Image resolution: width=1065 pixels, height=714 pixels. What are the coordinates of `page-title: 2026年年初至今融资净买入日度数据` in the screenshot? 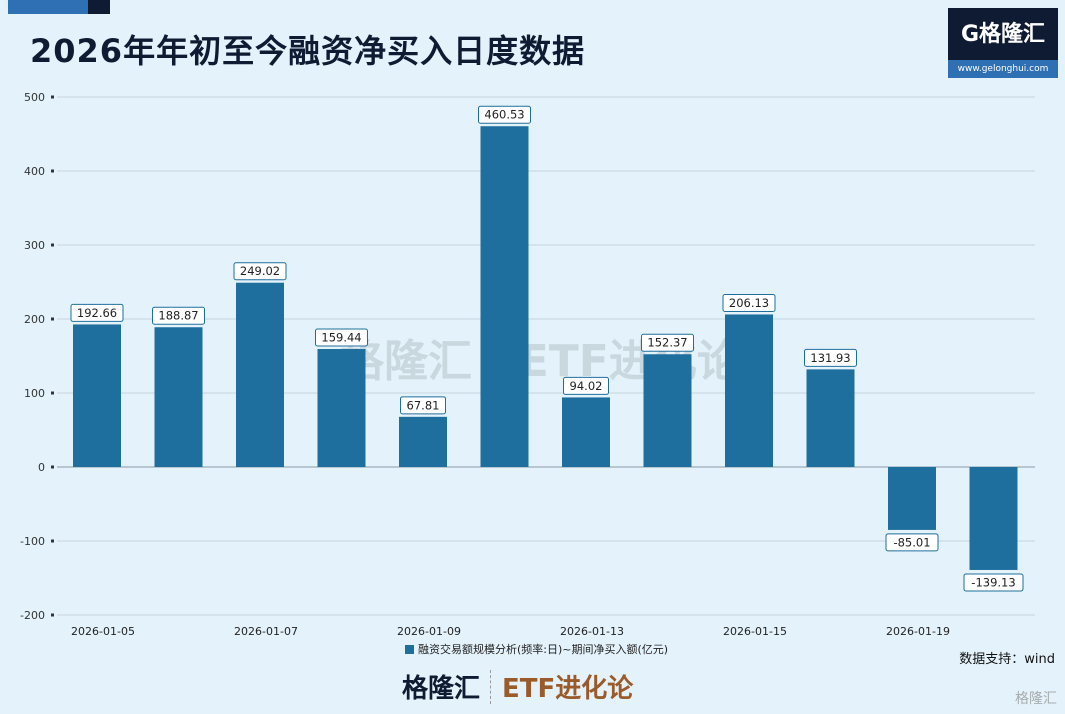 It's located at (308, 51).